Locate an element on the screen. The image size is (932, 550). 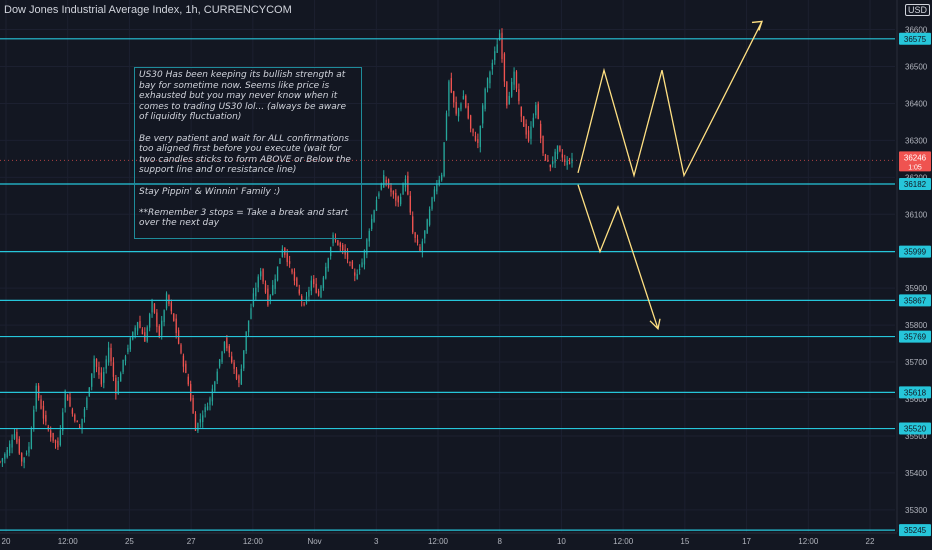
x-tick-label: 22 is located at coordinates (870, 541).